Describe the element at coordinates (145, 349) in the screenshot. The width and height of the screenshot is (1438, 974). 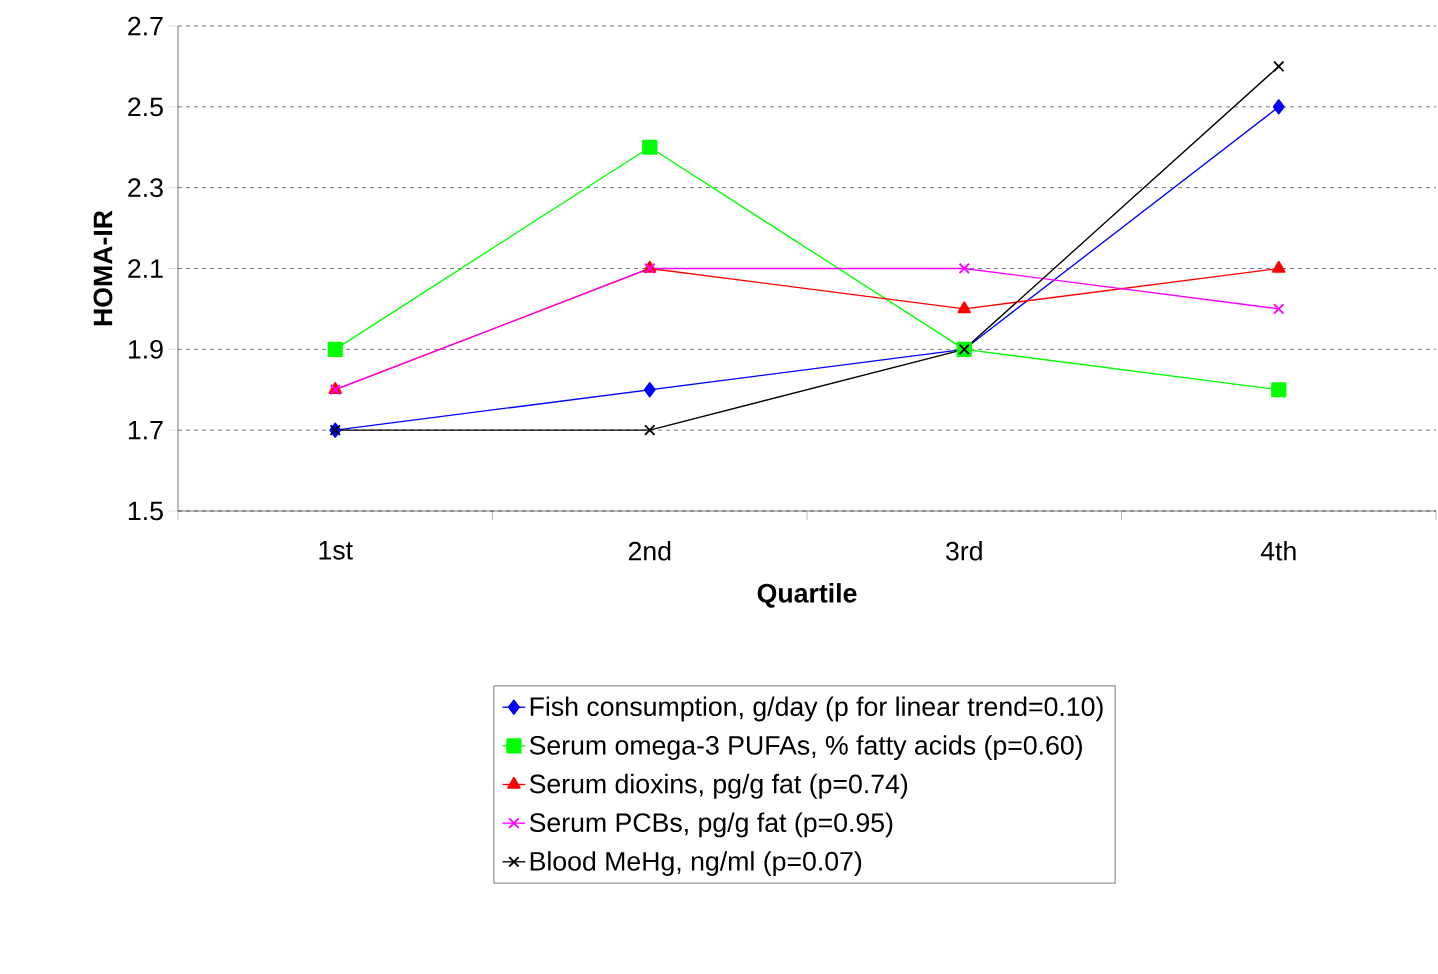
I see `y-tick-label: 1.9` at that location.